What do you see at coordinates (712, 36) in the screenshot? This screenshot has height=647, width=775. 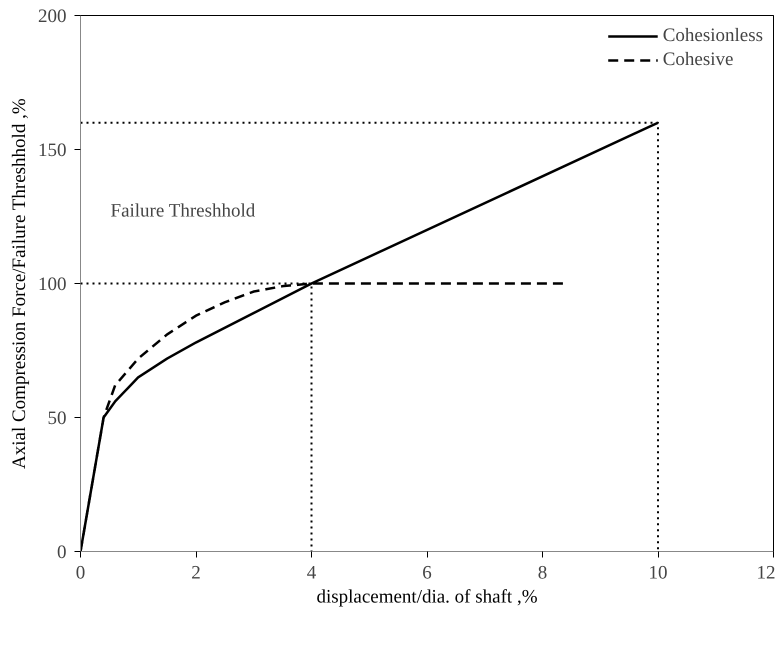 I see `legend-label: Cohesionless` at bounding box center [712, 36].